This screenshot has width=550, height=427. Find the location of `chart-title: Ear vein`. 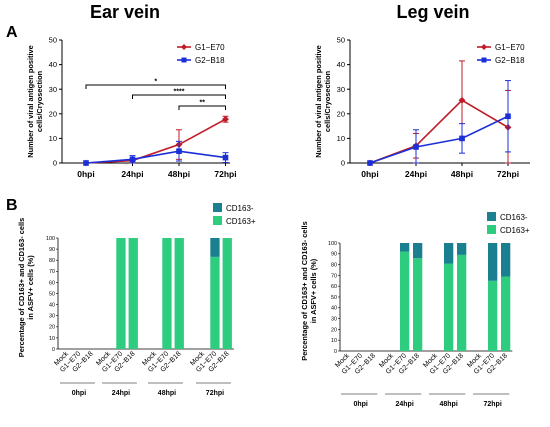

chart-title: Ear vein is located at coordinates (125, 12).